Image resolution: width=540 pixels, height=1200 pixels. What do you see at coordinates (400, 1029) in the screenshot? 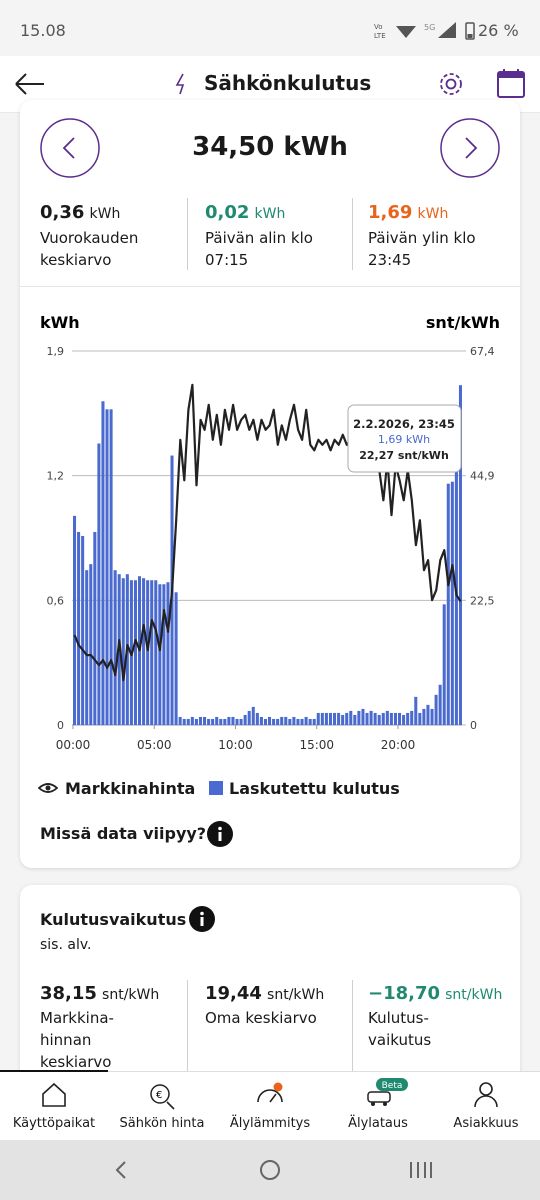
I see `stat-label: Kulutus-vaikutus` at bounding box center [400, 1029].